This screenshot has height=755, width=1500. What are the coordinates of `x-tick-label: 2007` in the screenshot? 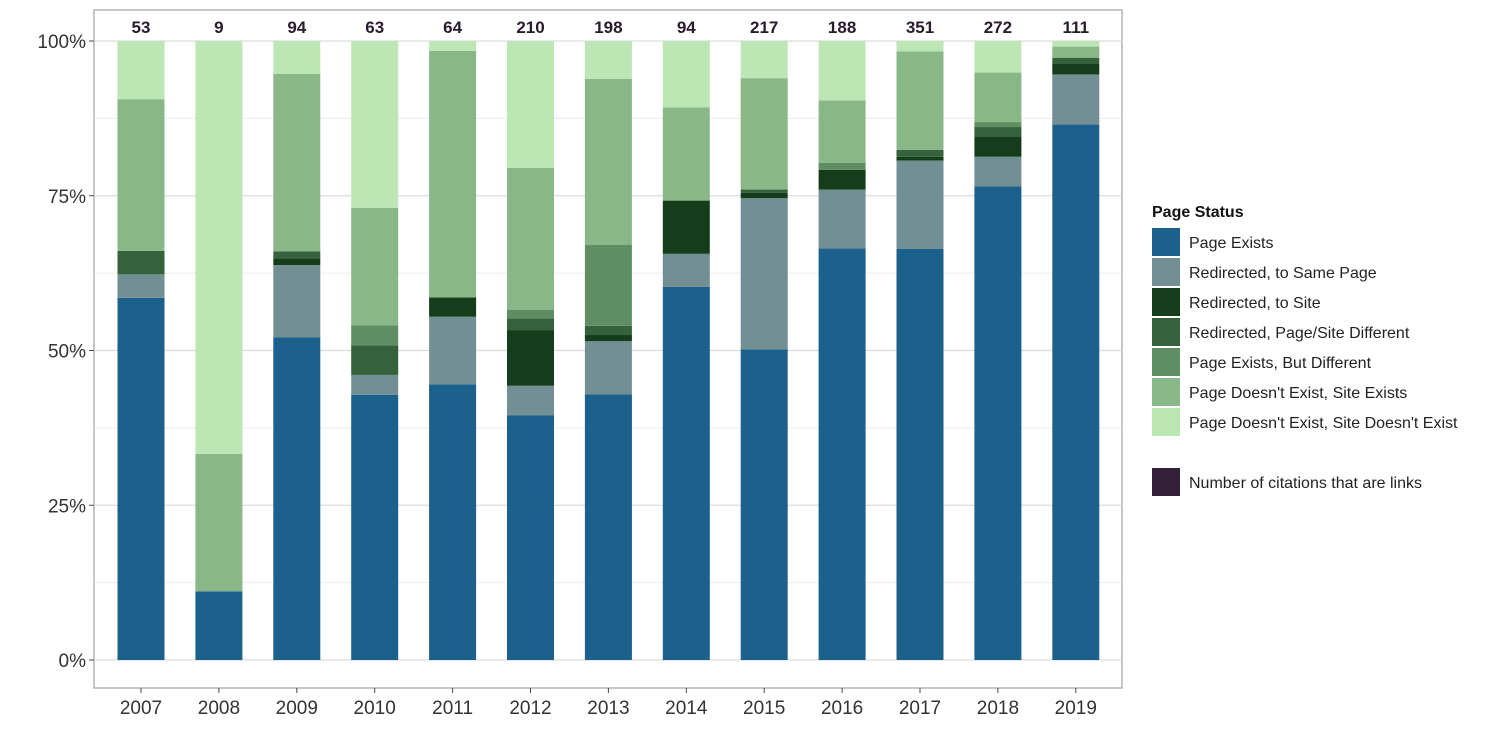 It's located at (141, 708).